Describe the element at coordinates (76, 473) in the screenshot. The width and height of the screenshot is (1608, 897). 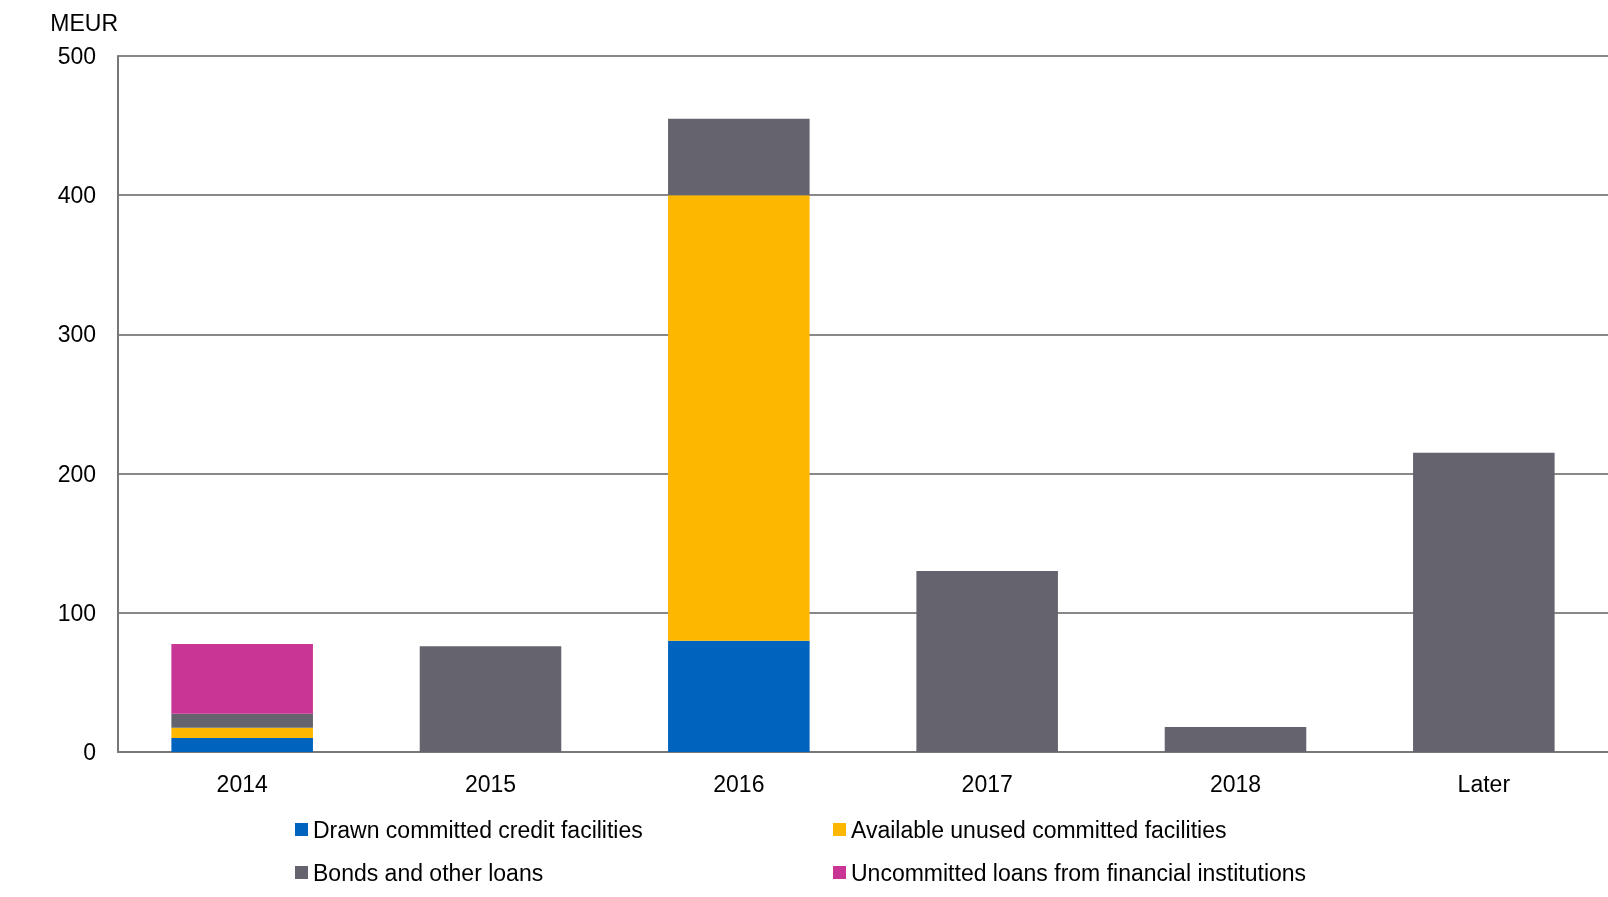
I see `y-tick-label: 200` at that location.